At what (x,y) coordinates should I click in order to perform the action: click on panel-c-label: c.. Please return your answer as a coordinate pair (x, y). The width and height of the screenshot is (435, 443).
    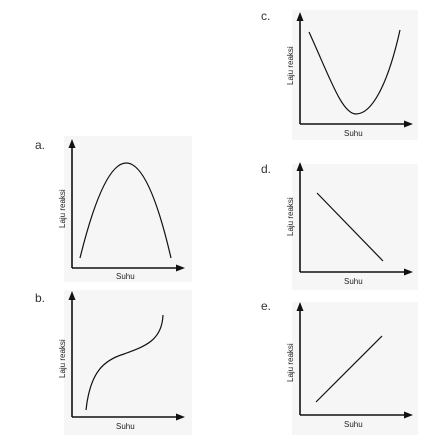
    Looking at the image, I should click on (266, 16).